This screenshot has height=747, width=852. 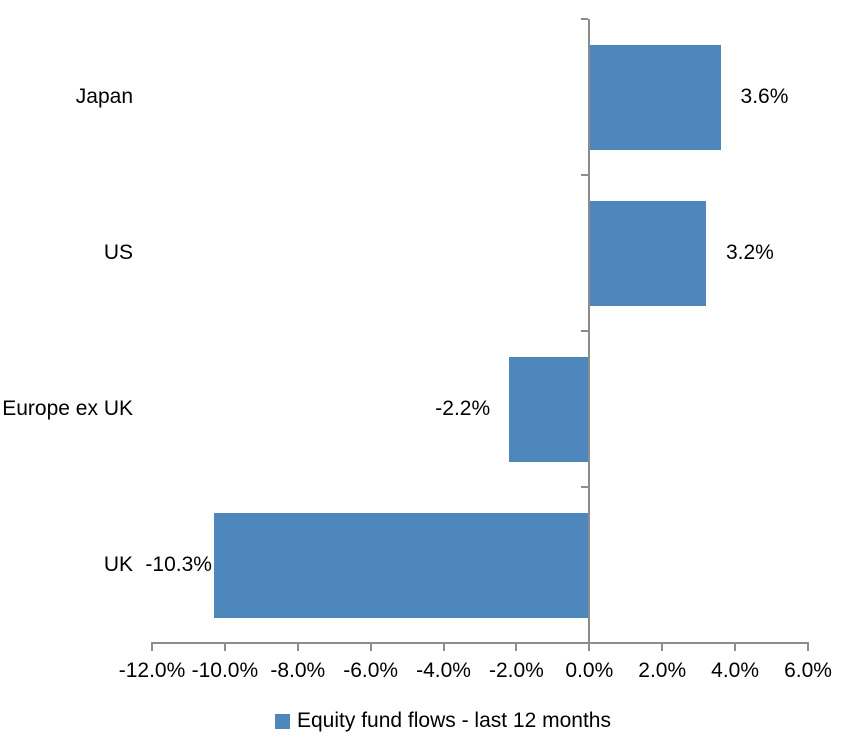 What do you see at coordinates (371, 670) in the screenshot?
I see `value-axis-tick-label: -6.0%` at bounding box center [371, 670].